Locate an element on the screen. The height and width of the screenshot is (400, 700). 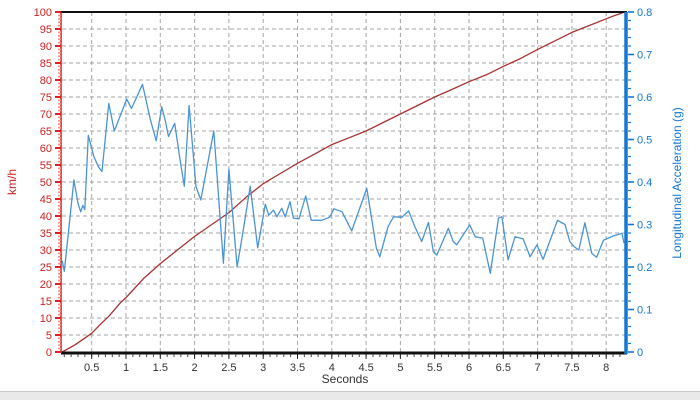
right-tick-label: 0.6 is located at coordinates (644, 98).